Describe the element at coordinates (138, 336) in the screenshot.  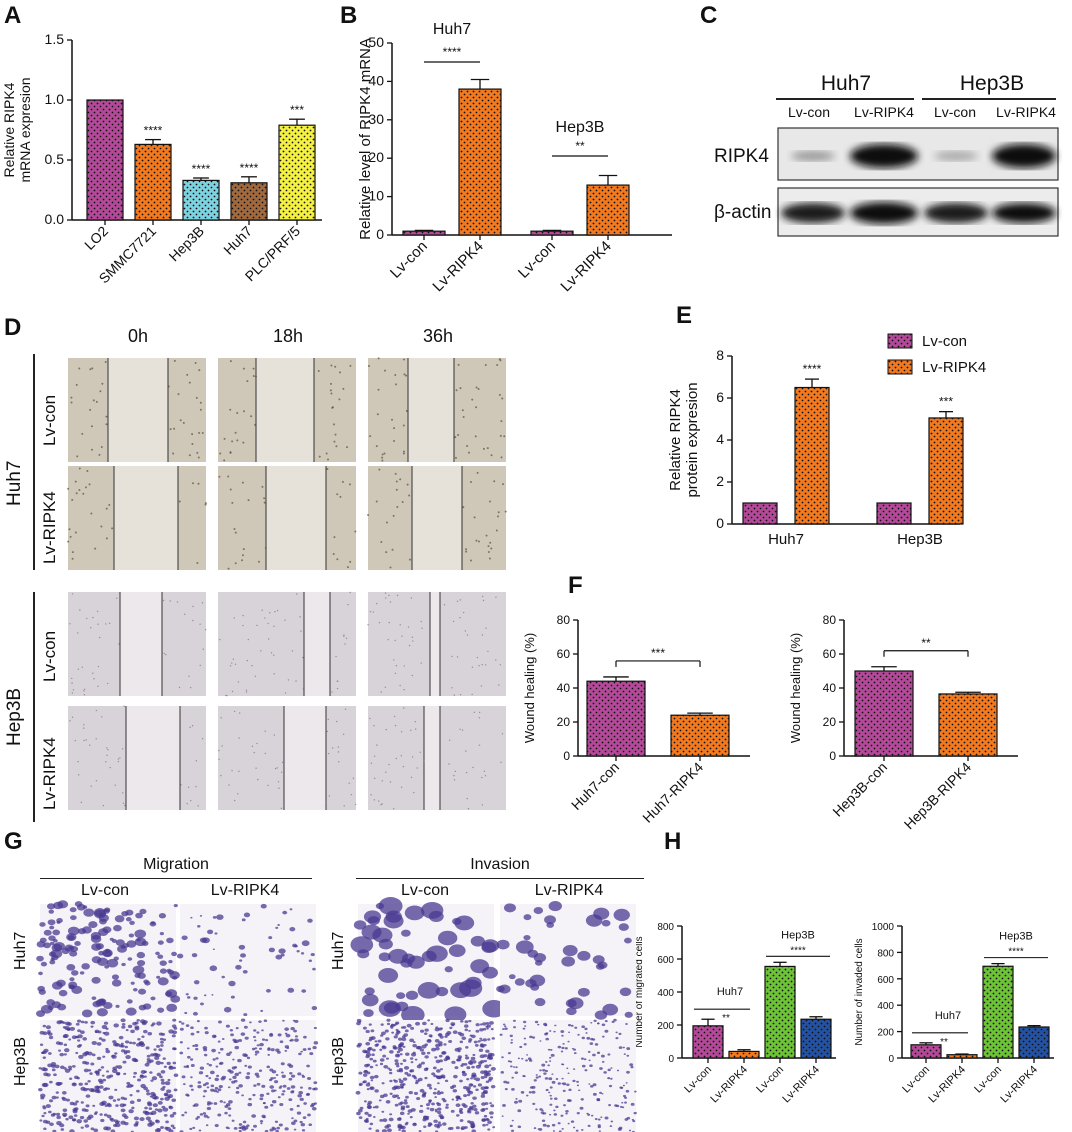
I see `wound-time-0: 0h` at that location.